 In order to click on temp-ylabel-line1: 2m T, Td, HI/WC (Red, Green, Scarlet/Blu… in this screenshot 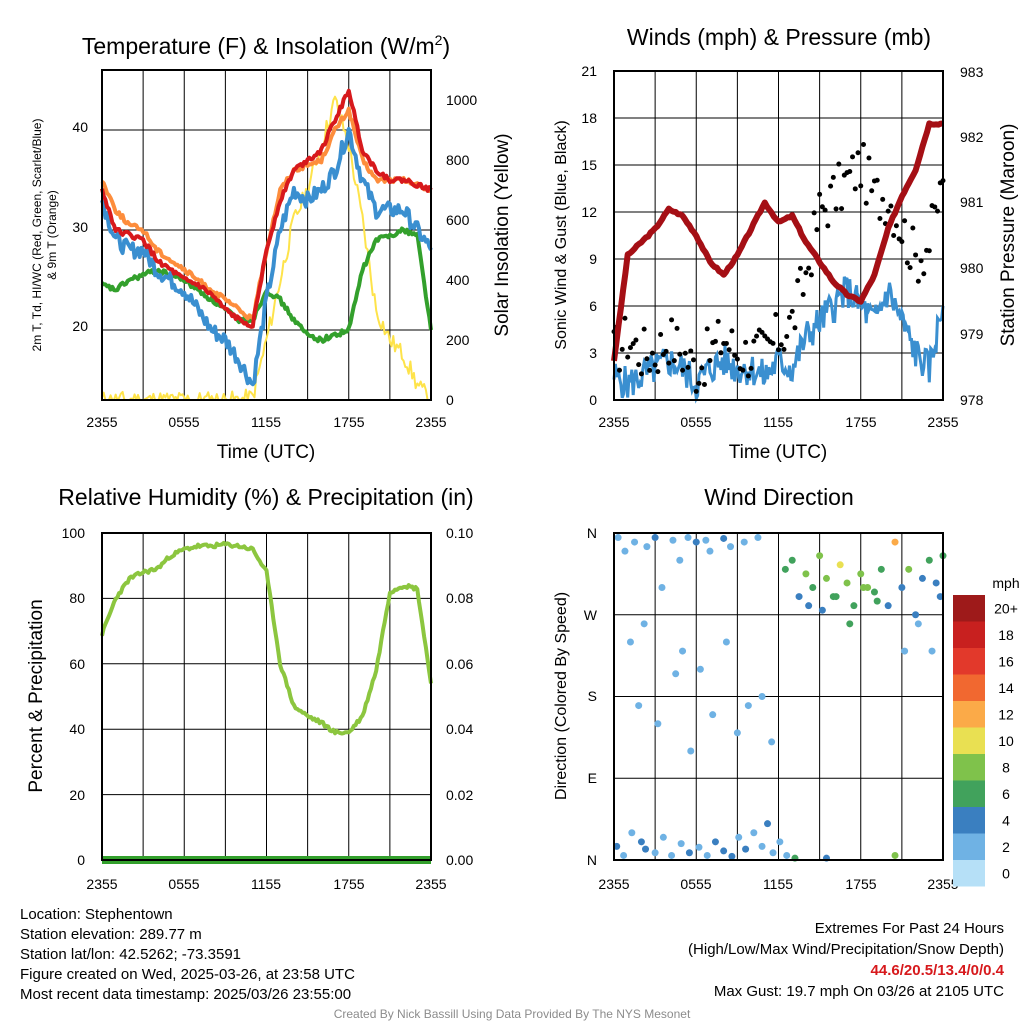, I will do `click(37, 235)`.